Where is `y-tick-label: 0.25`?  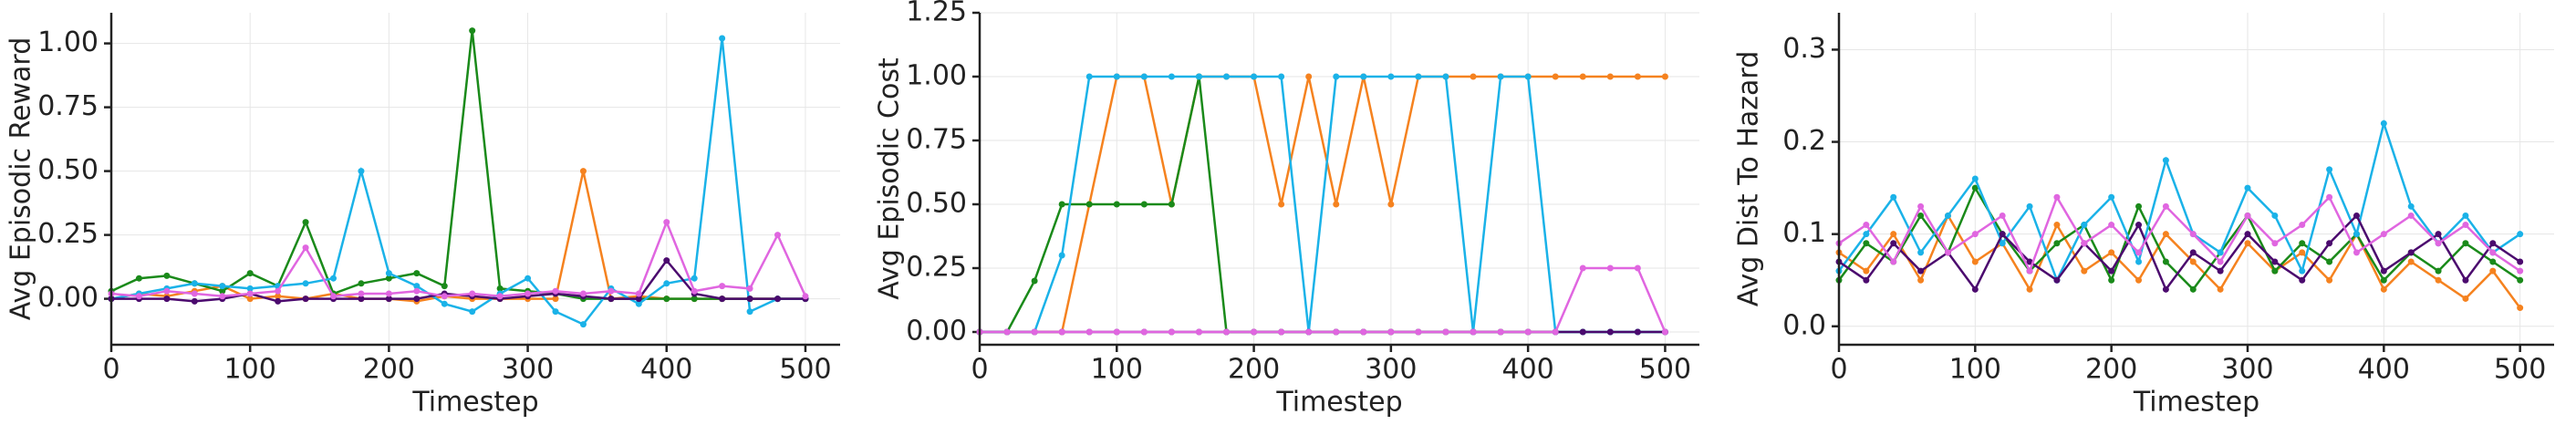
y-tick-label: 0.25 is located at coordinates (936, 268).